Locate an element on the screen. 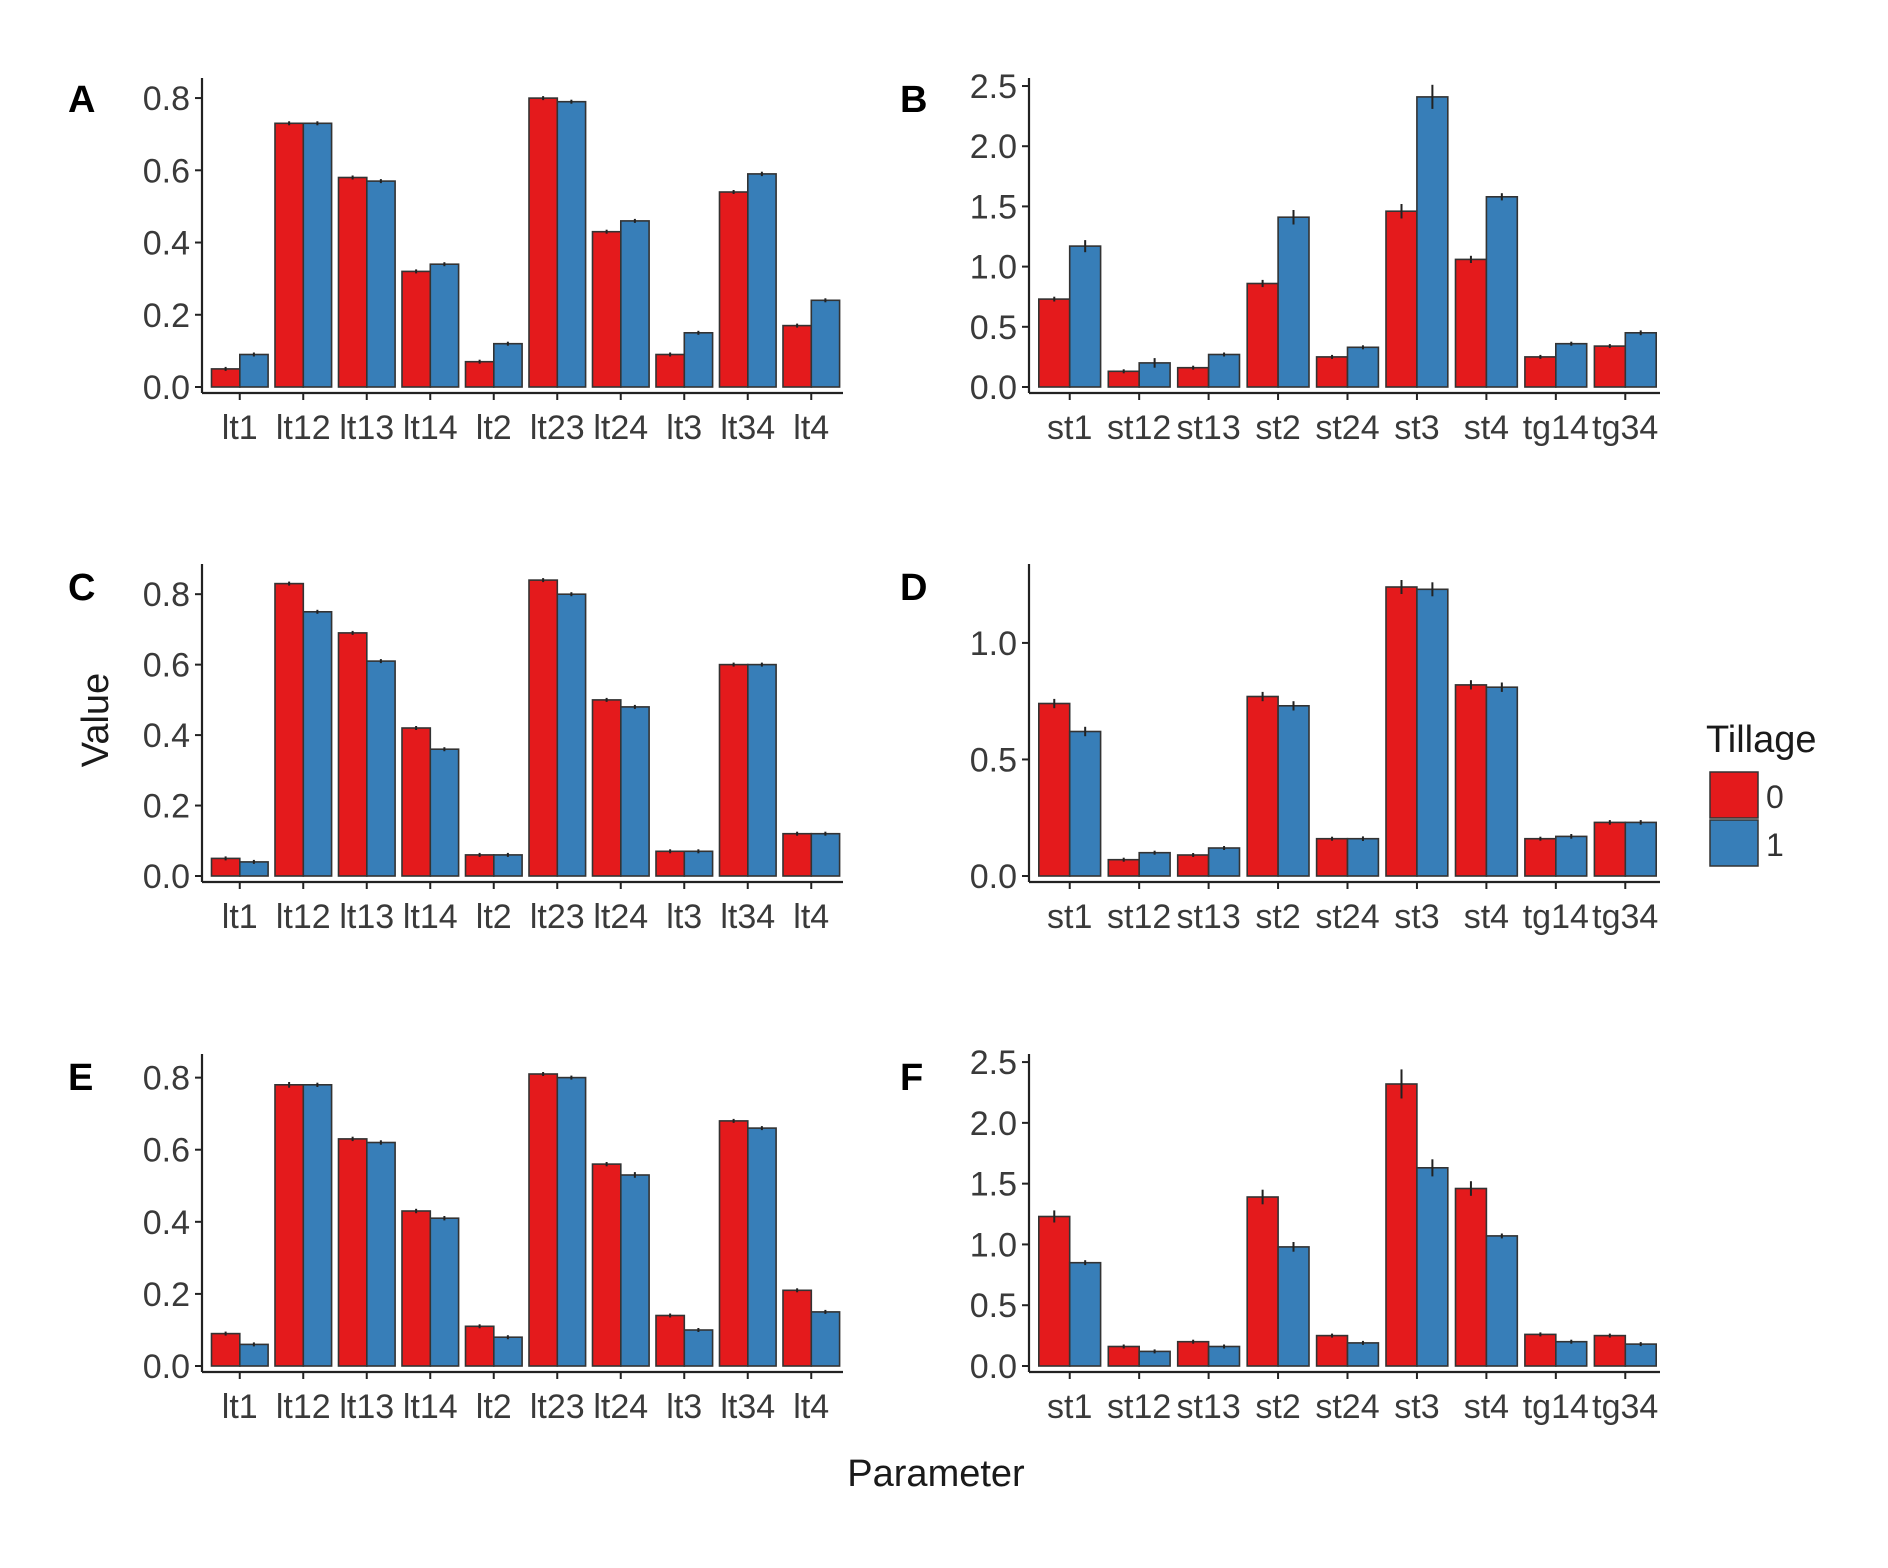 This screenshot has width=1888, height=1568. x-tick-label: st24 is located at coordinates (1347, 917).